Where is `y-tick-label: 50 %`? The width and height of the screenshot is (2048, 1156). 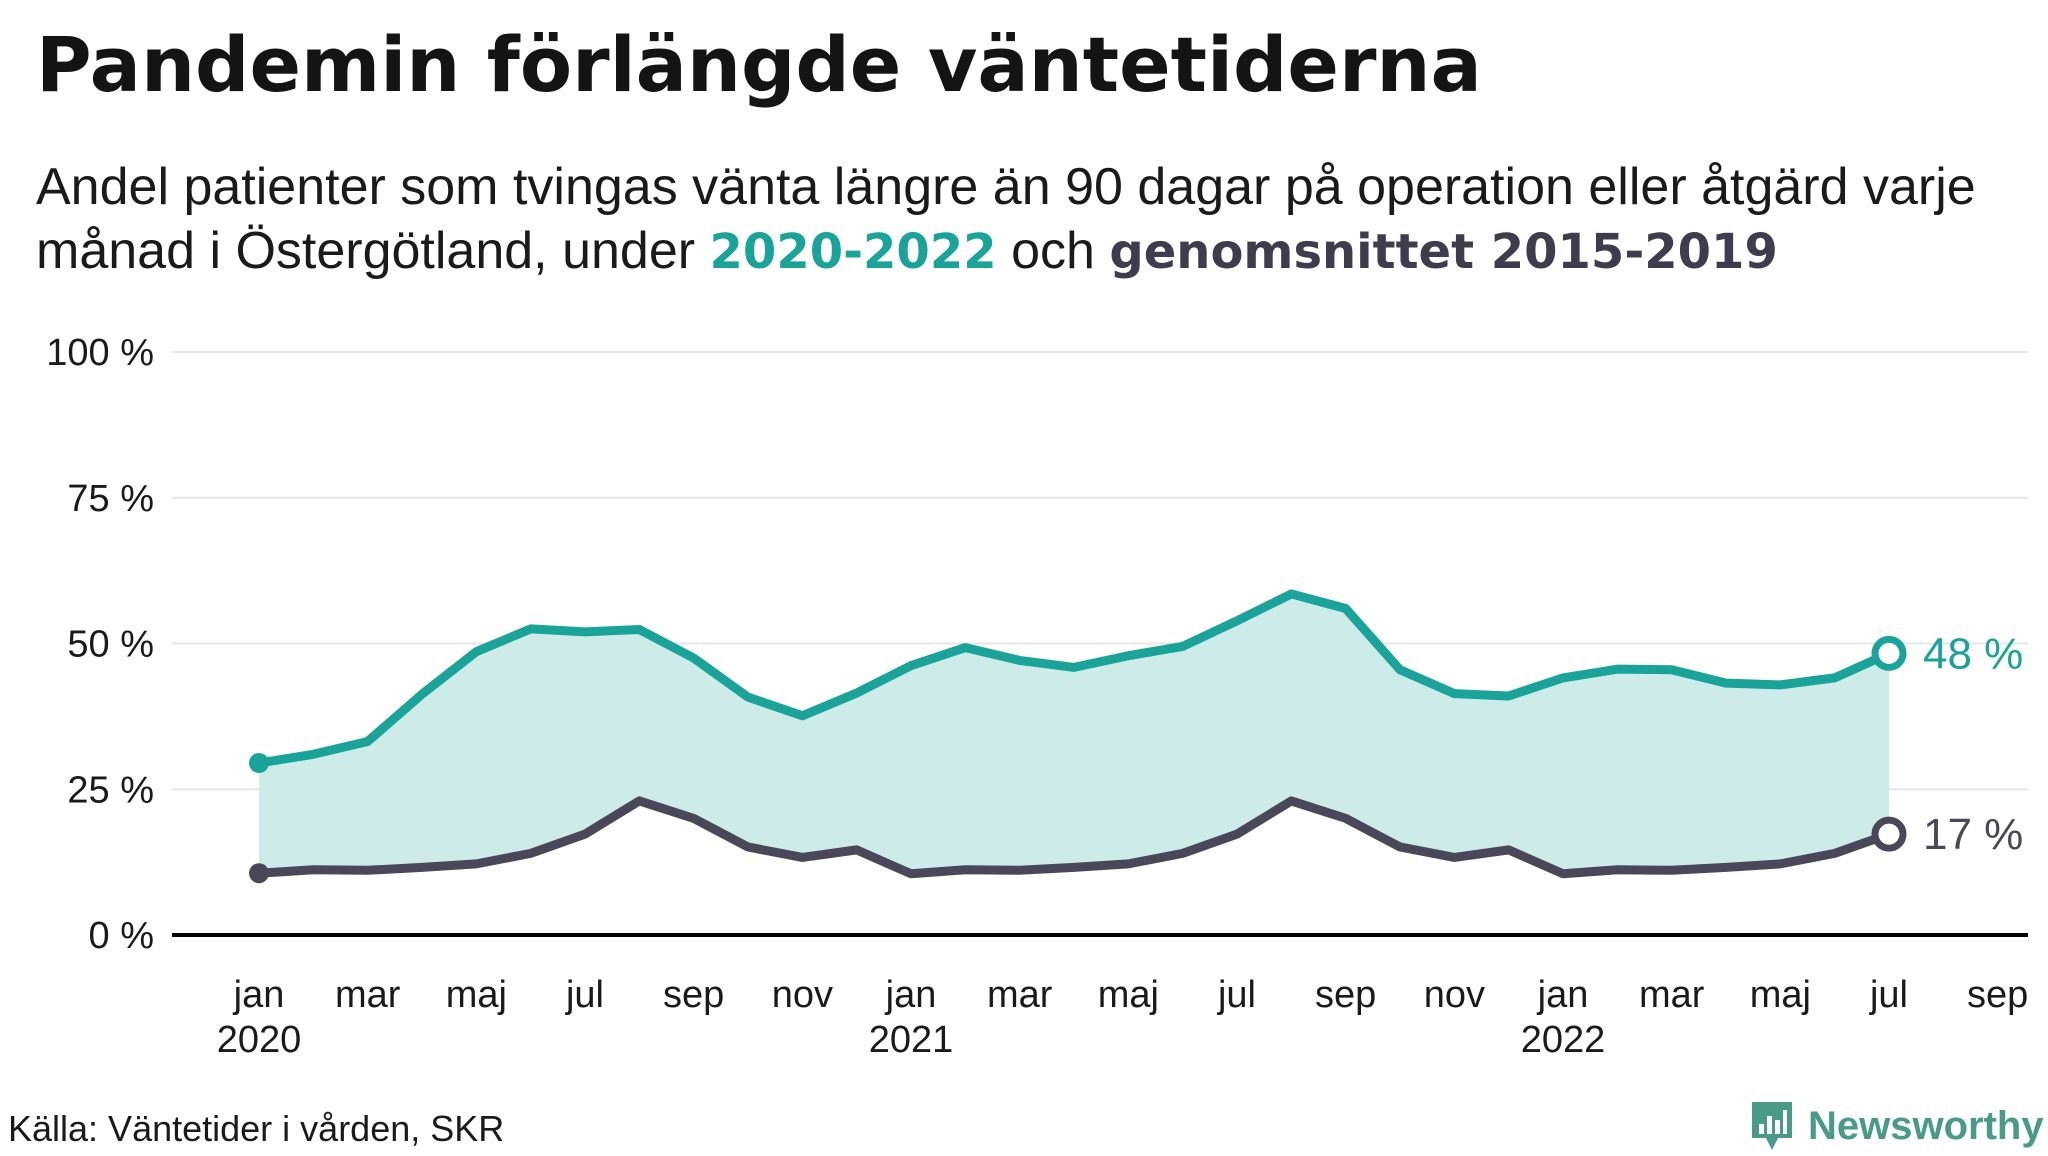 y-tick-label: 50 % is located at coordinates (110, 645).